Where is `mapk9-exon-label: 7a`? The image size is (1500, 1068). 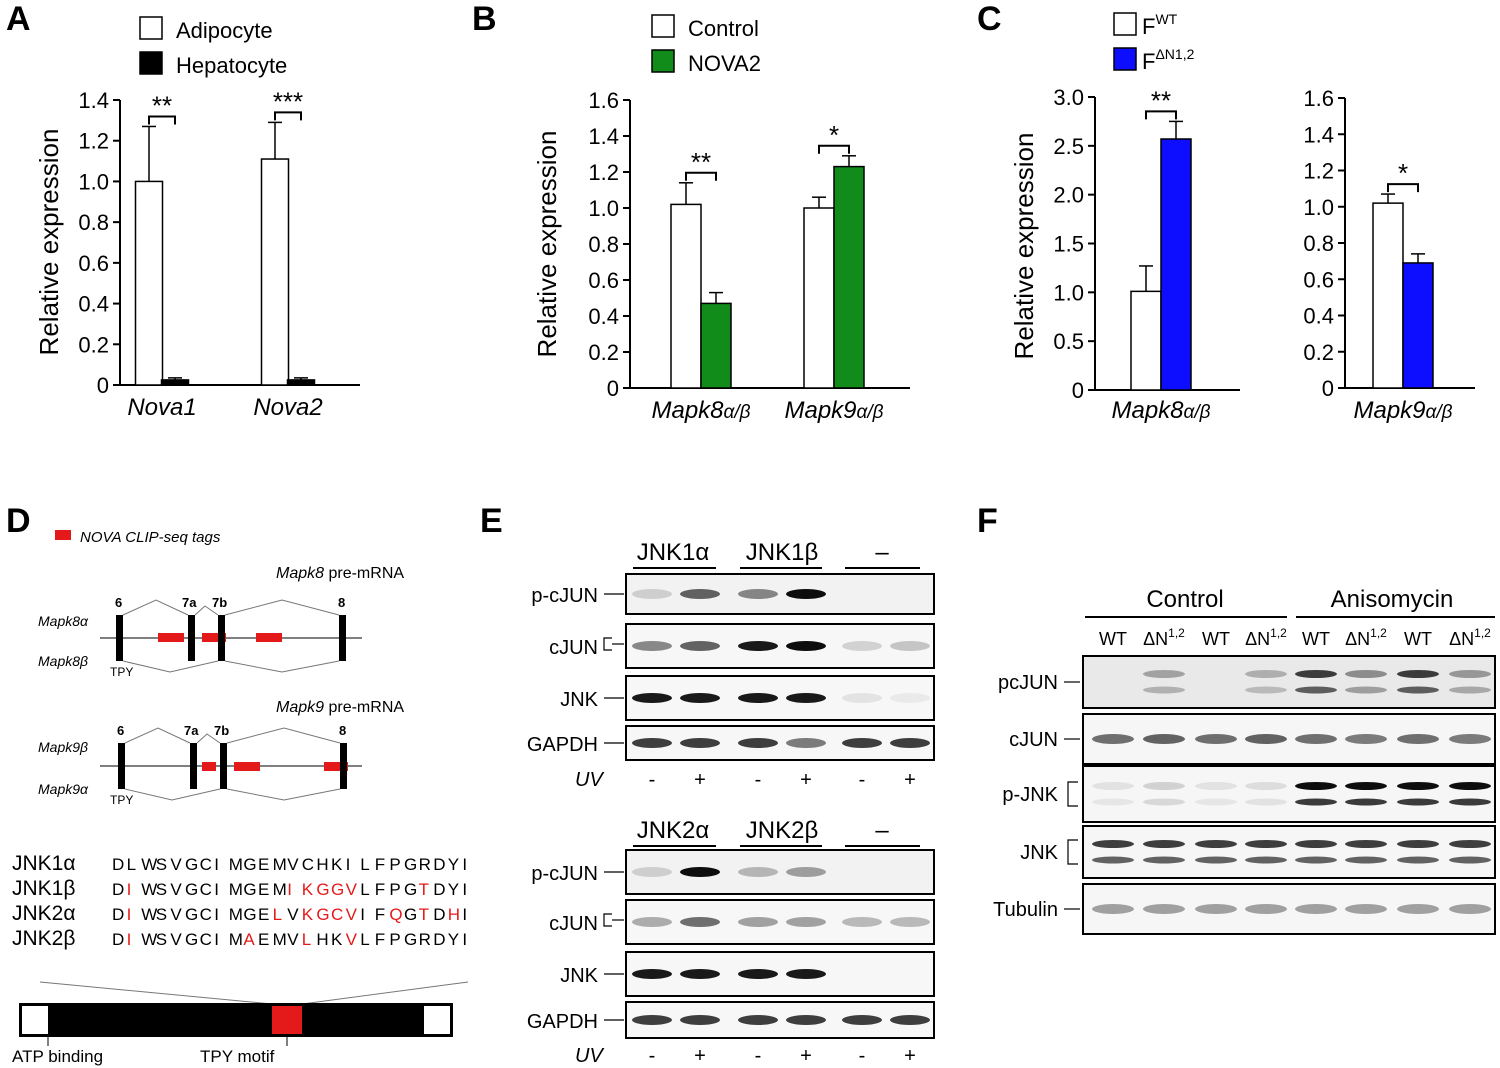 mapk9-exon-label: 7a is located at coordinates (191, 730).